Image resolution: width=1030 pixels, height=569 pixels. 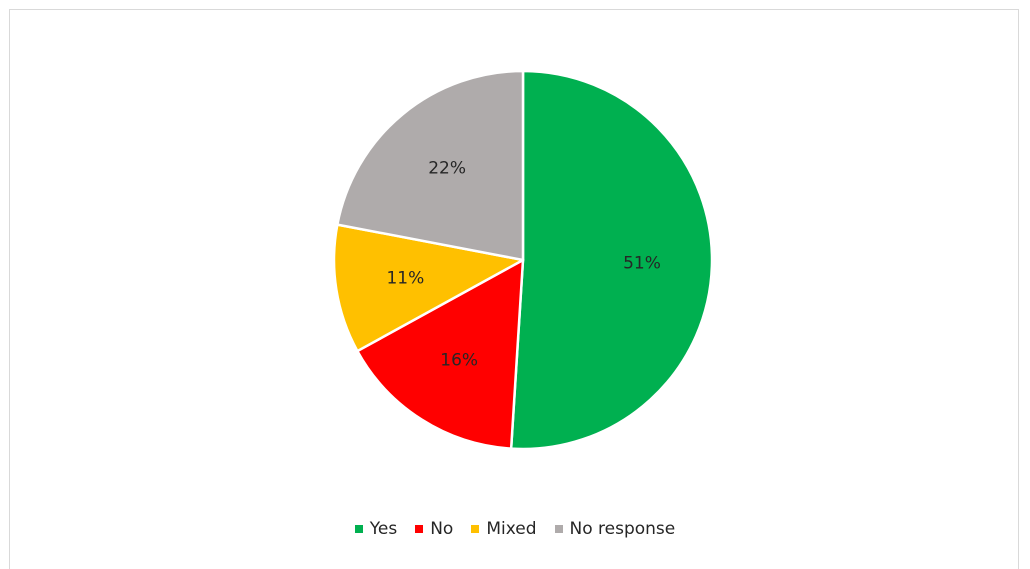 I want to click on legend-item-yes: Yes, so click(x=376, y=529).